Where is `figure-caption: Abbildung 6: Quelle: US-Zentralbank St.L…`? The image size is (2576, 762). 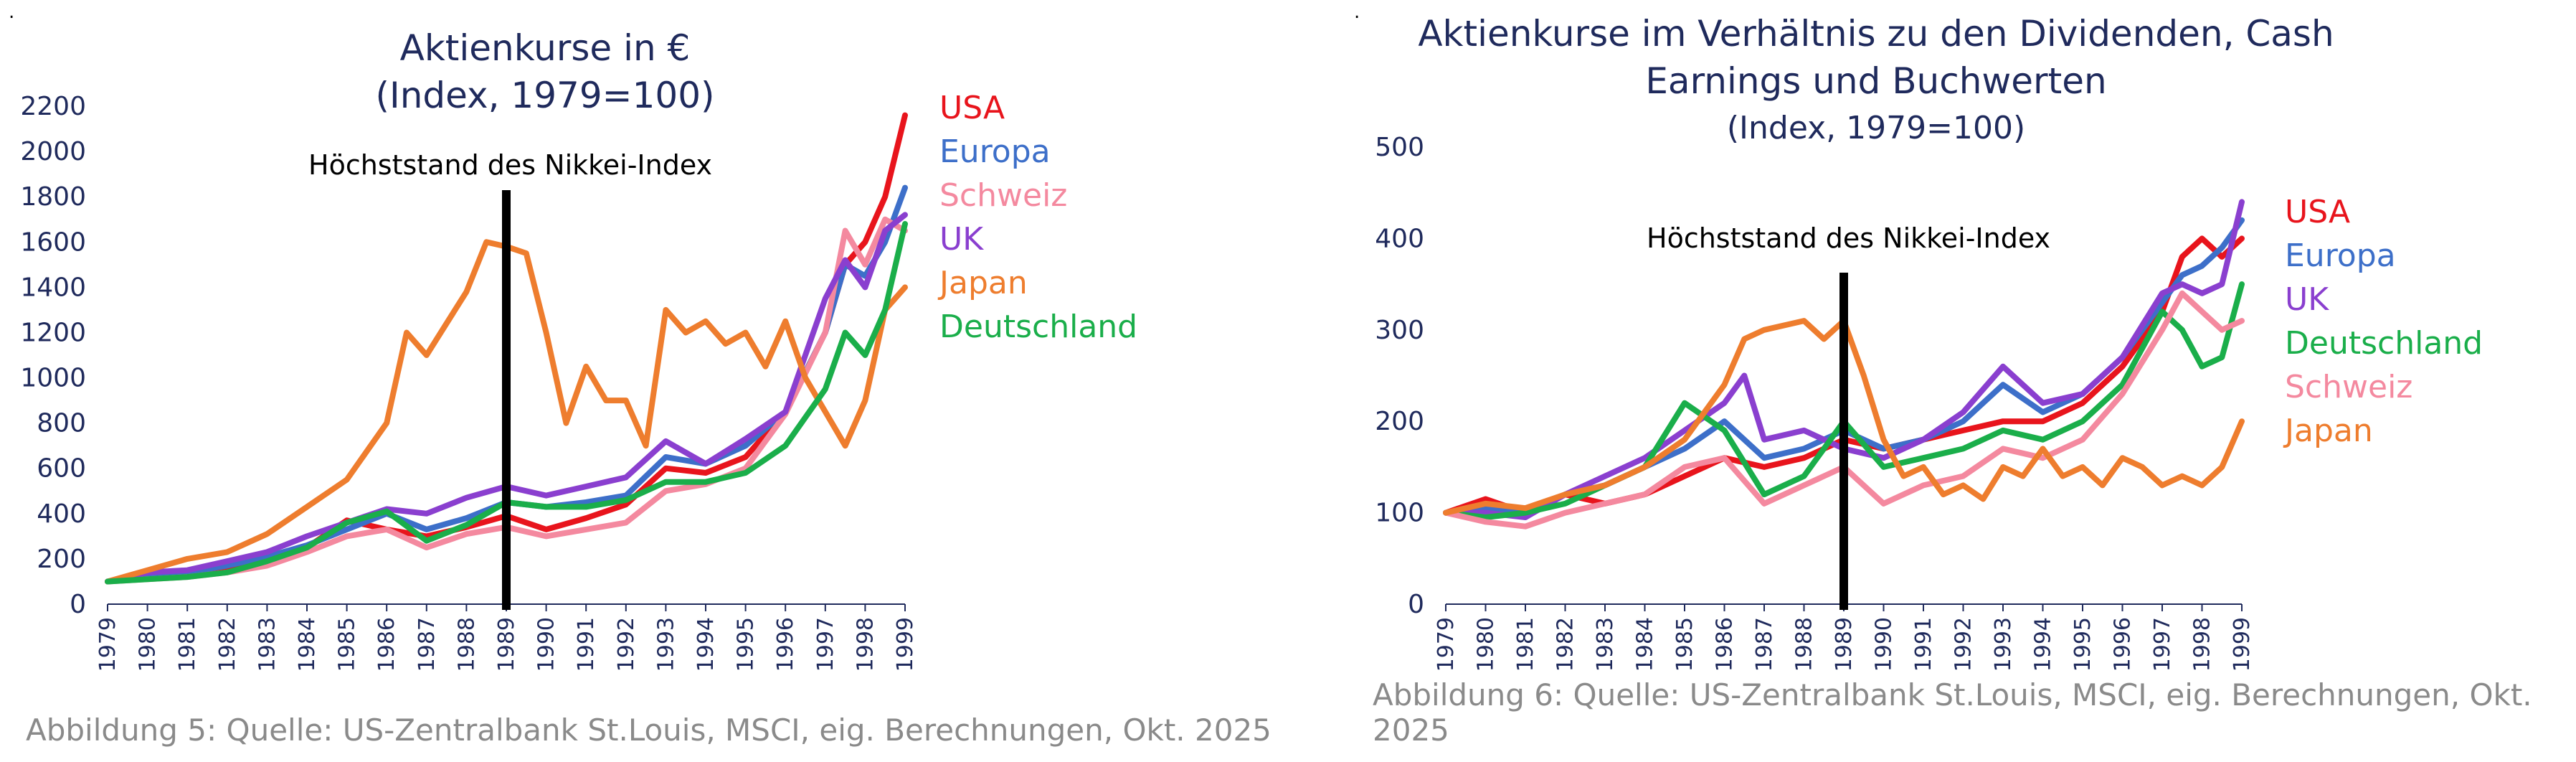
figure-caption: Abbildung 6: Quelle: US-Zentralbank St.L… is located at coordinates (1952, 712).